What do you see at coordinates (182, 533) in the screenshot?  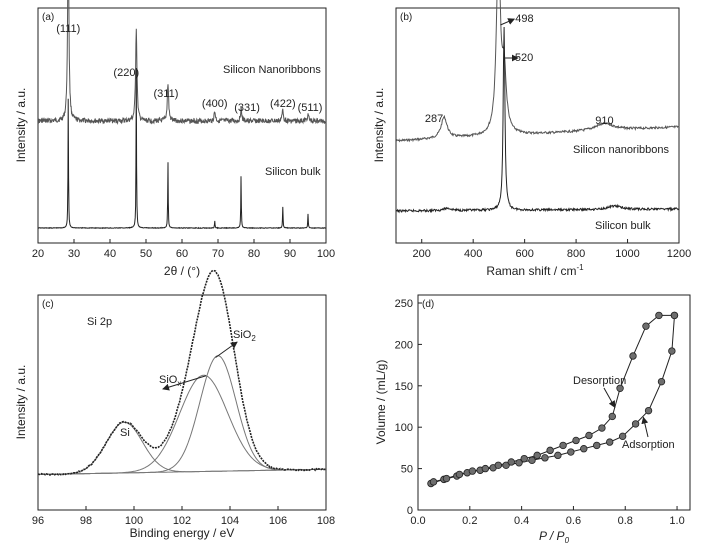 I see `panel-c-x-axis-label: Binding energy / eV` at bounding box center [182, 533].